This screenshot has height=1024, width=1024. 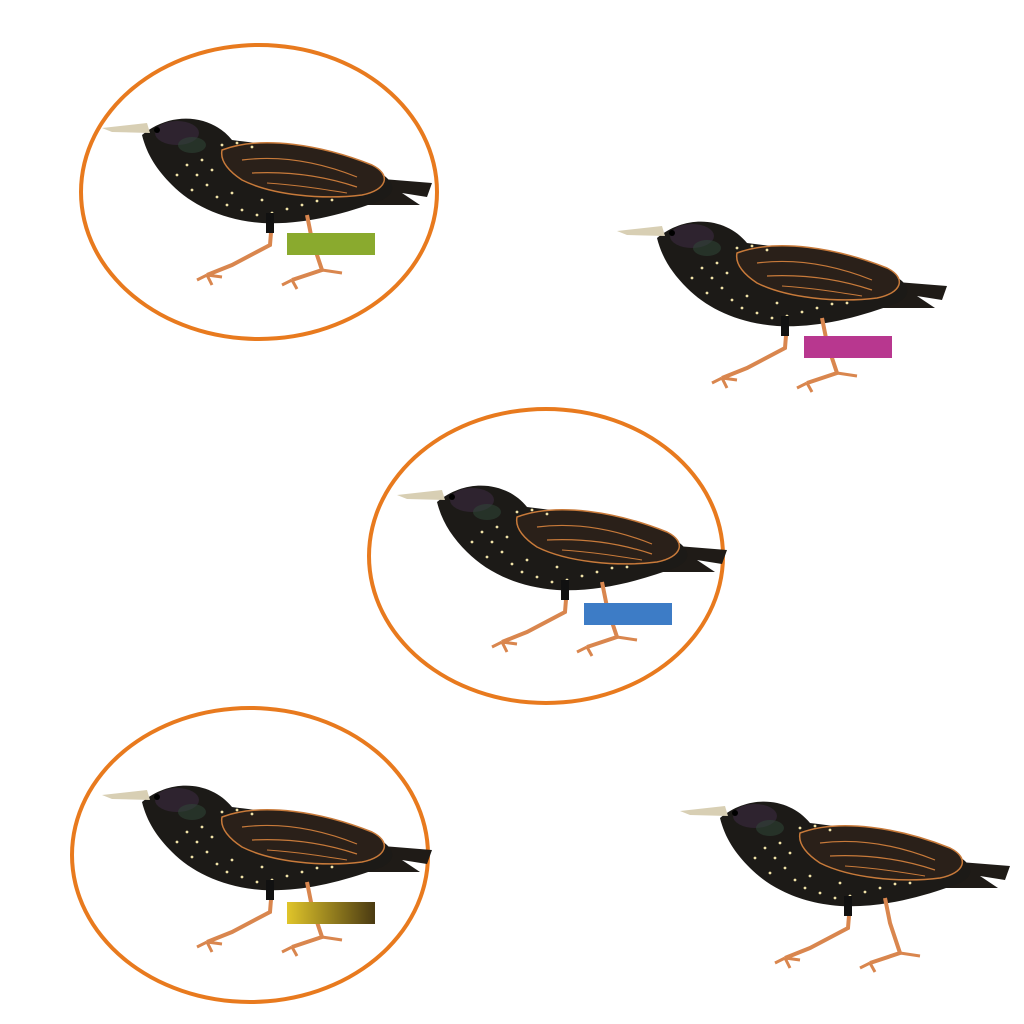 What do you see at coordinates (331, 913) in the screenshot?
I see `leg-band-gold` at bounding box center [331, 913].